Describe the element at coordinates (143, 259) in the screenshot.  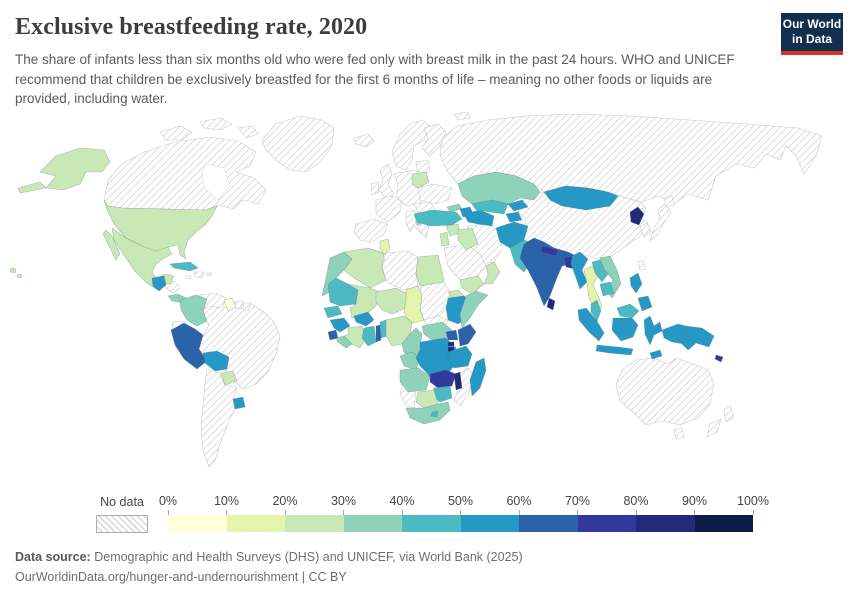
I see `country-mexico` at that location.